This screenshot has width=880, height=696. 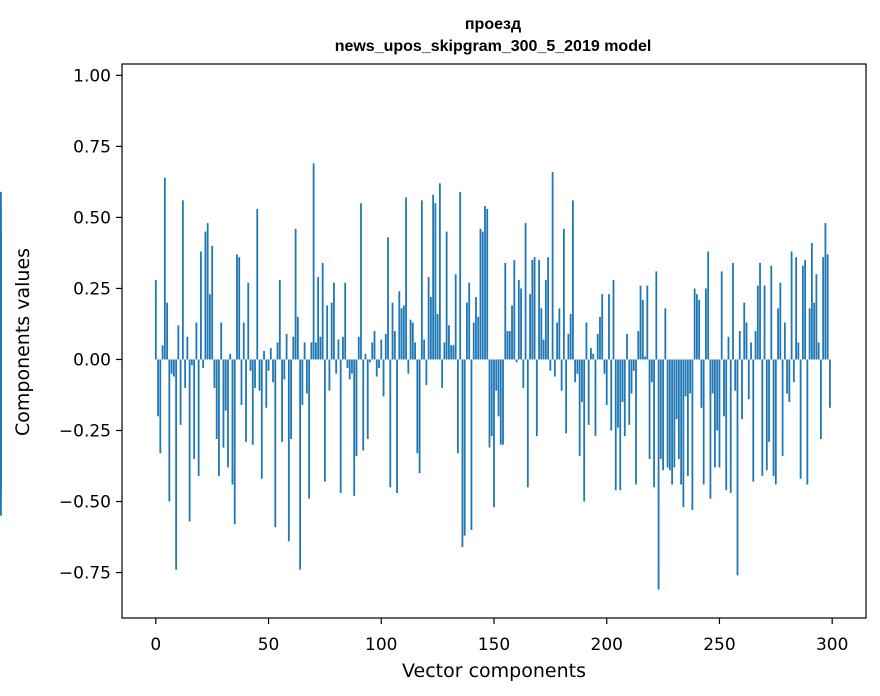 What do you see at coordinates (85, 503) in the screenshot?
I see `y-tick-label: −0.50` at bounding box center [85, 503].